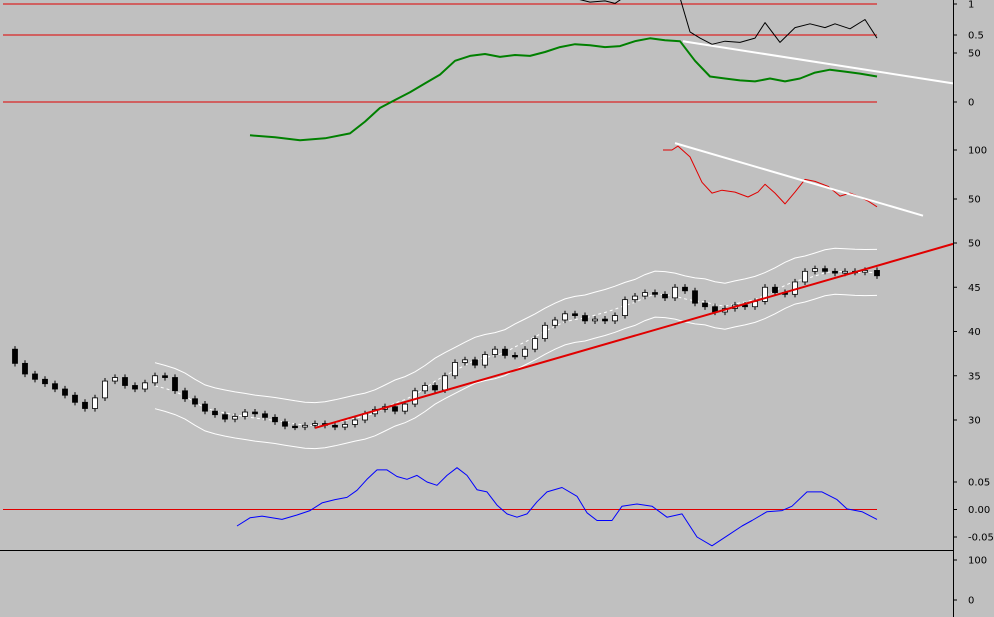  I want to click on axis-tick-label: 30, so click(974, 421).